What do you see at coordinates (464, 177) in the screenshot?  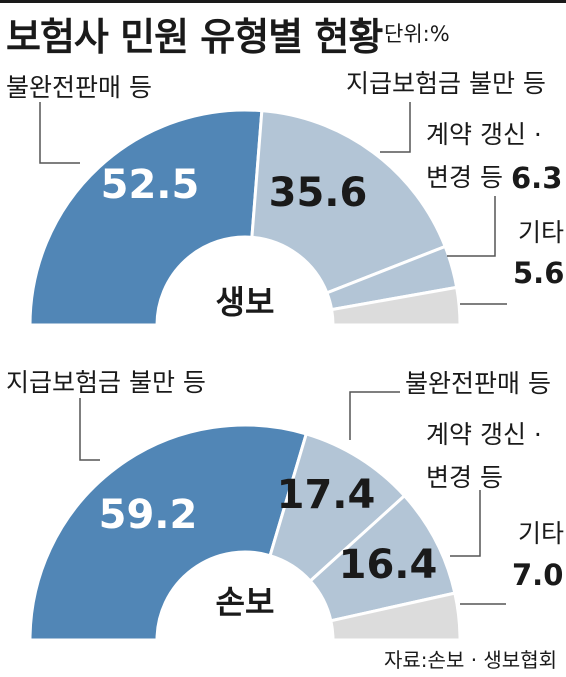 I see `label-life-c2: 변경 등` at bounding box center [464, 177].